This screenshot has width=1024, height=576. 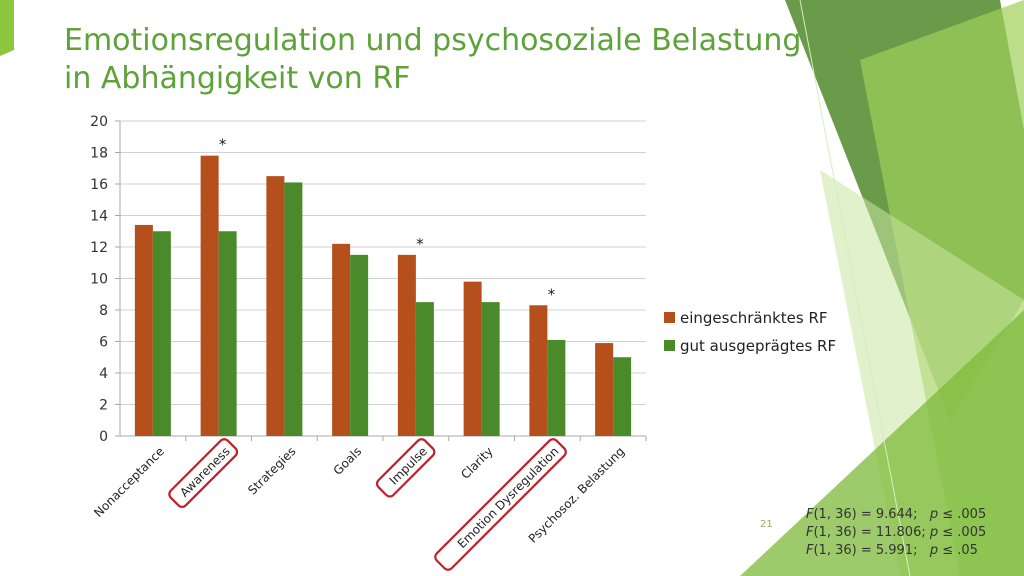 What do you see at coordinates (871, 550) in the screenshot?
I see `stat-f-value: (1, 36) = 5.991;` at bounding box center [871, 550].